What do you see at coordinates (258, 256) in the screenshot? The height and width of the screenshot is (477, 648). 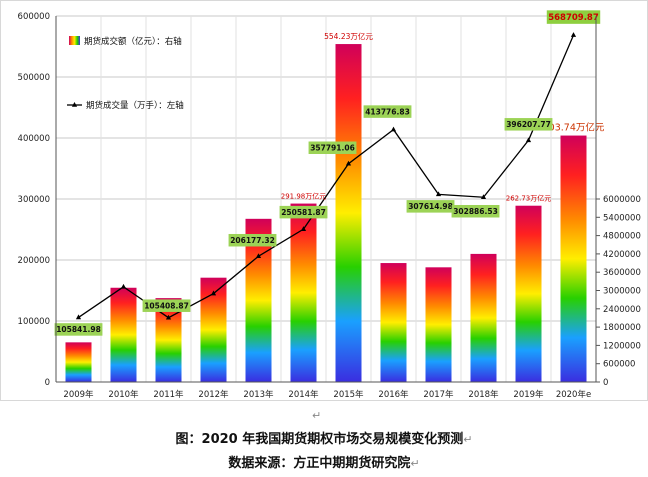 I see `line-point-2013年` at bounding box center [258, 256].